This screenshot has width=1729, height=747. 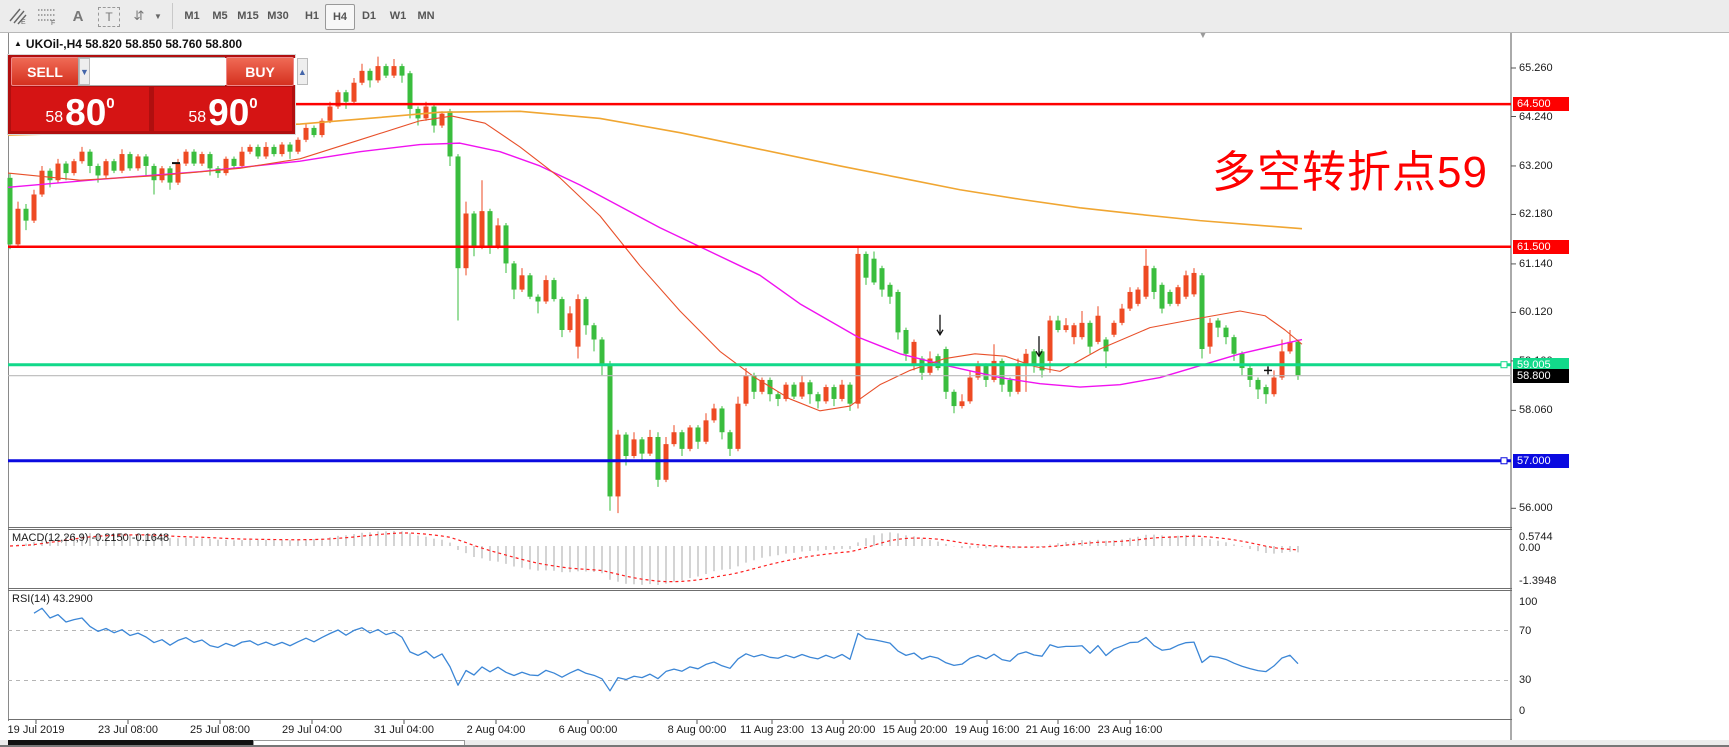 What do you see at coordinates (78, 16) in the screenshot?
I see `text-label-tool-icon: A` at bounding box center [78, 16].